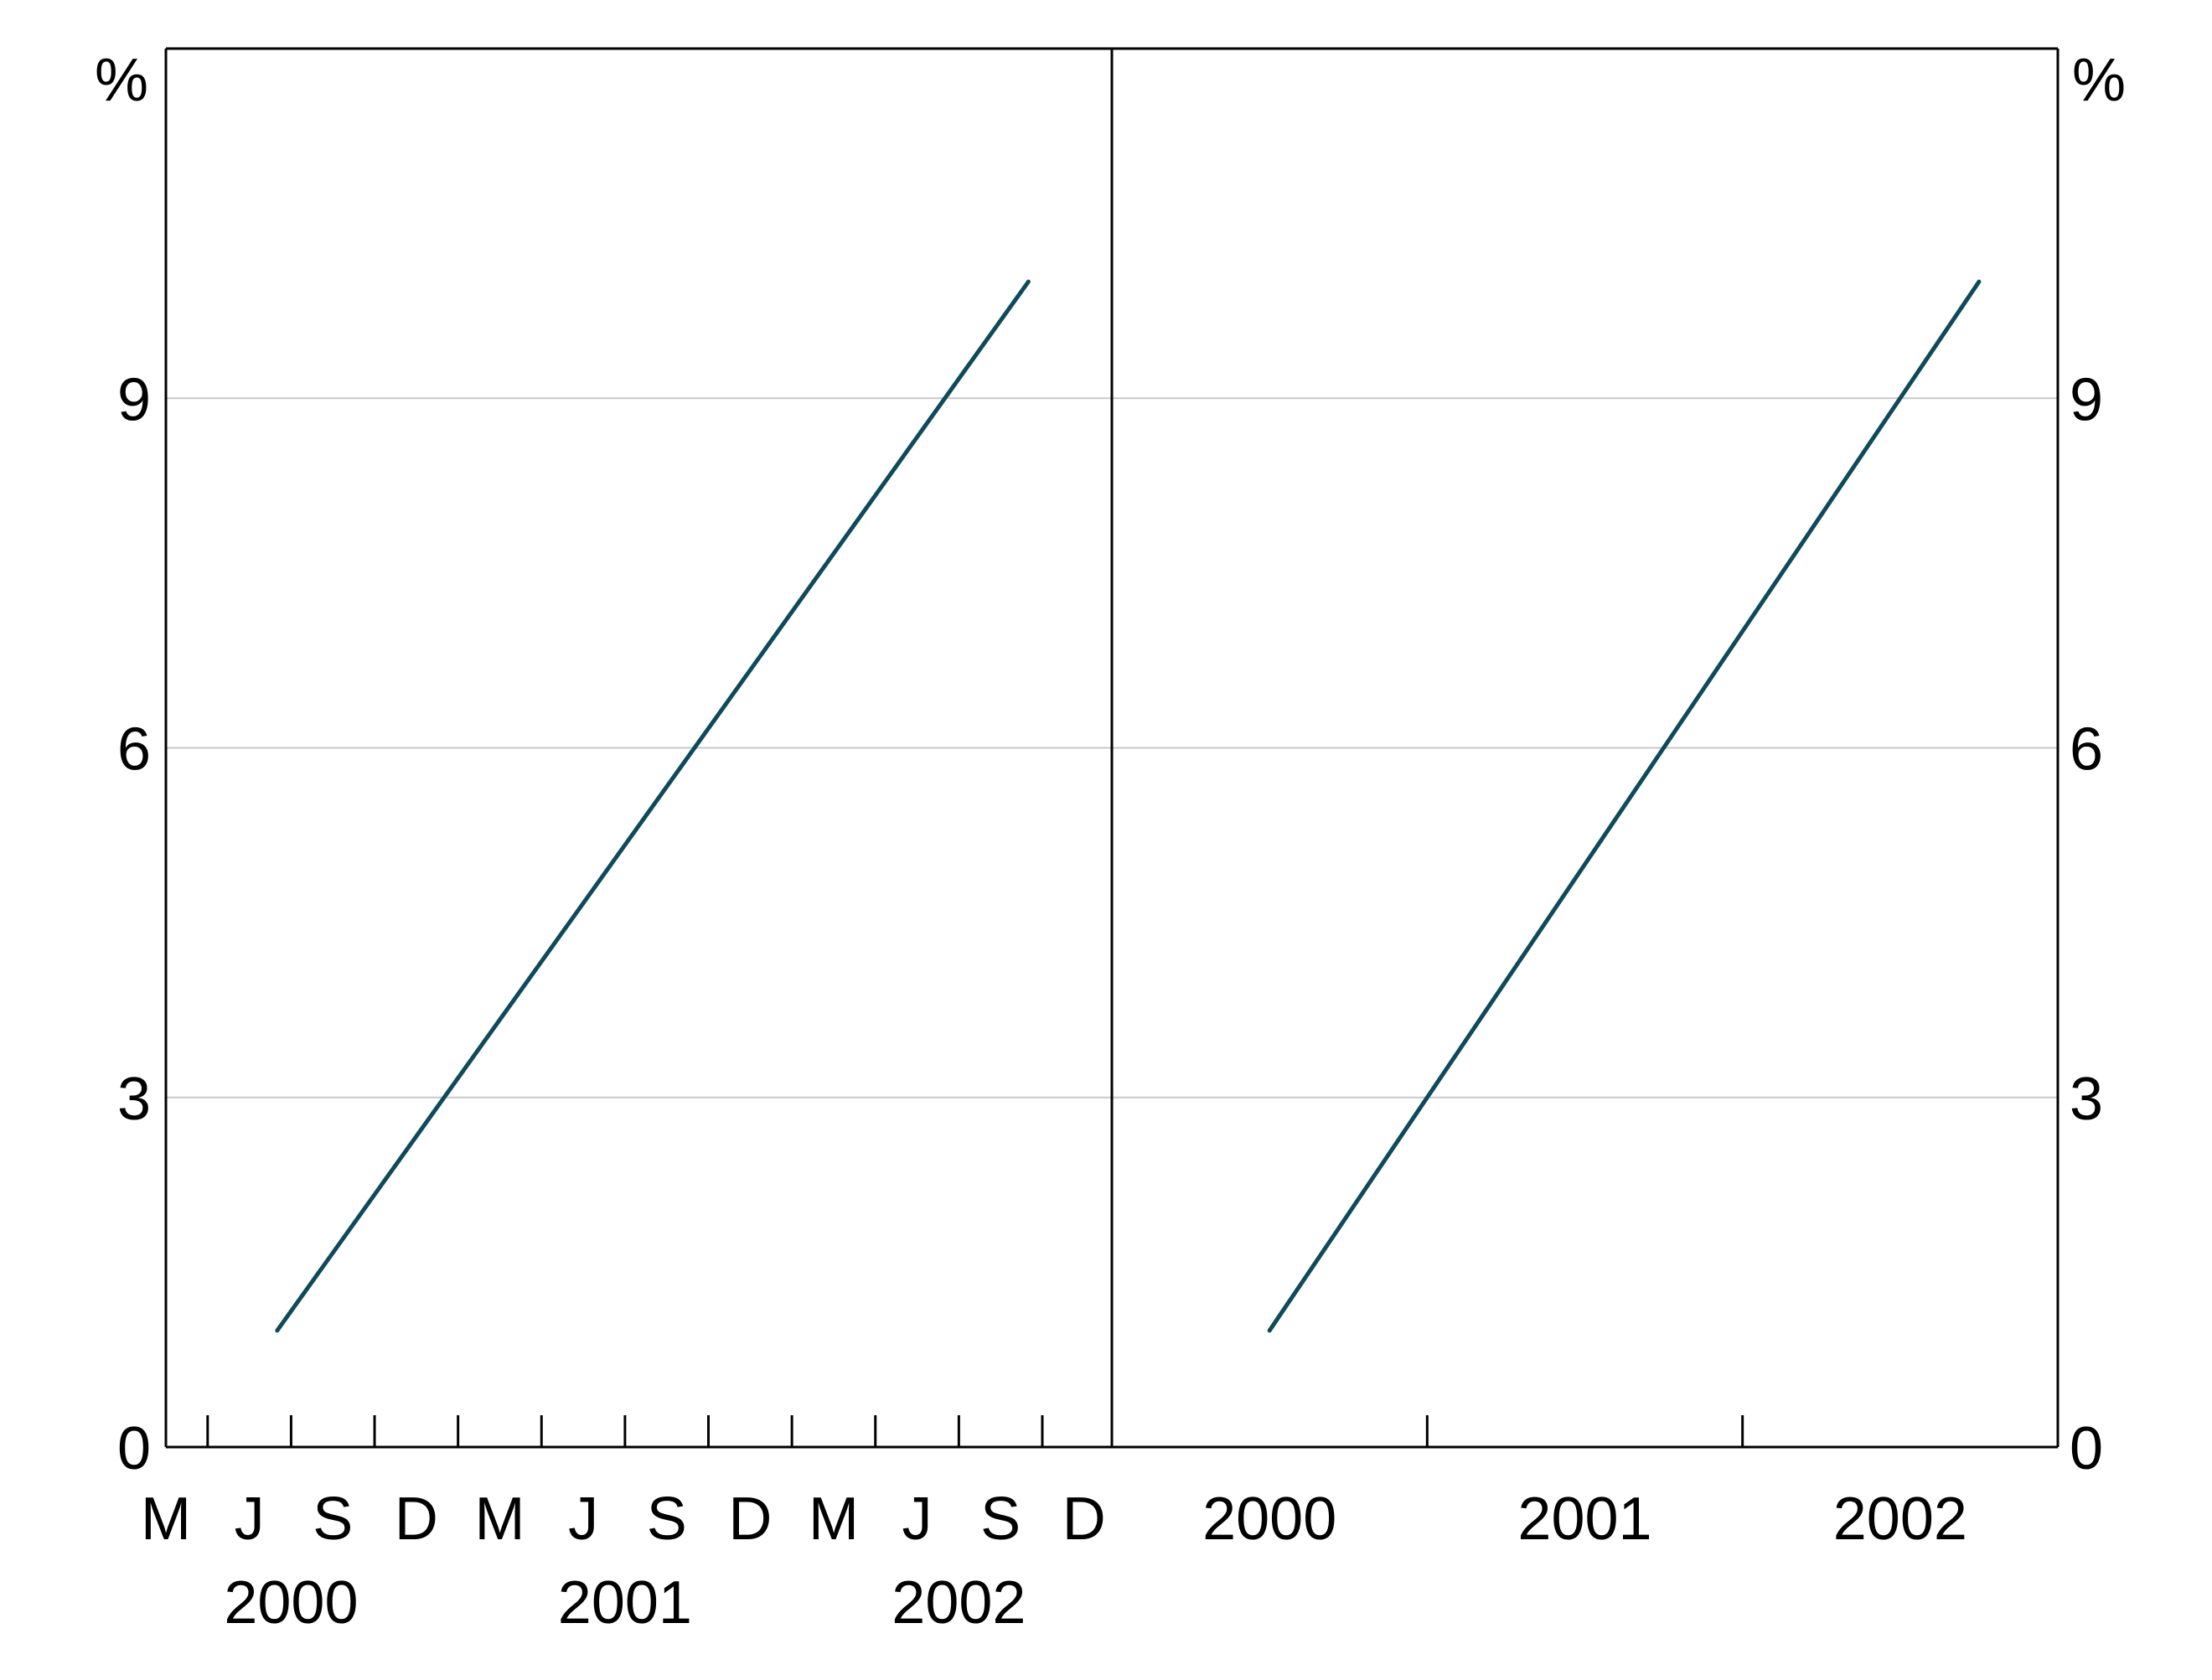 This screenshot has width=2212, height=1680. What do you see at coordinates (2086, 399) in the screenshot?
I see `y-tick-label-right-9: 9` at bounding box center [2086, 399].